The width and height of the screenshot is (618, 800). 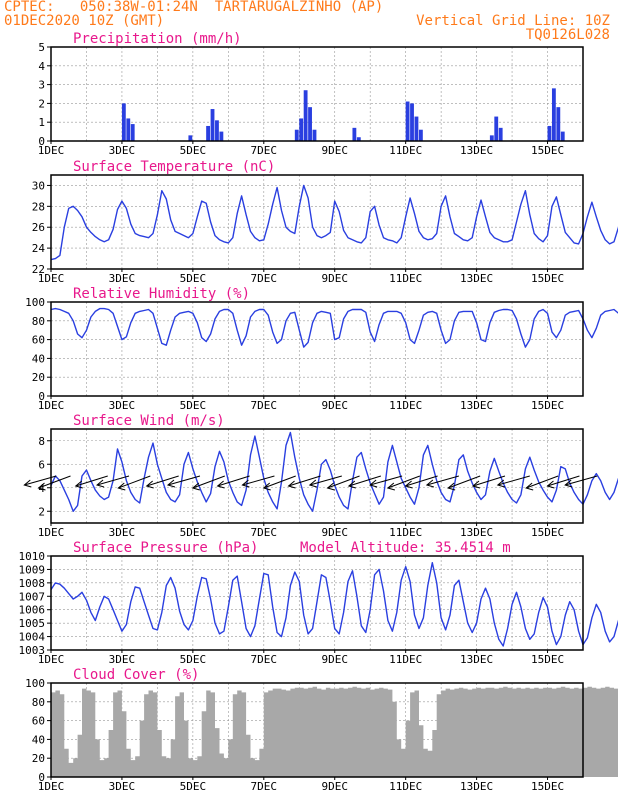 I want to click on pres-xtick-label: 7DEC, so click(x=264, y=659).